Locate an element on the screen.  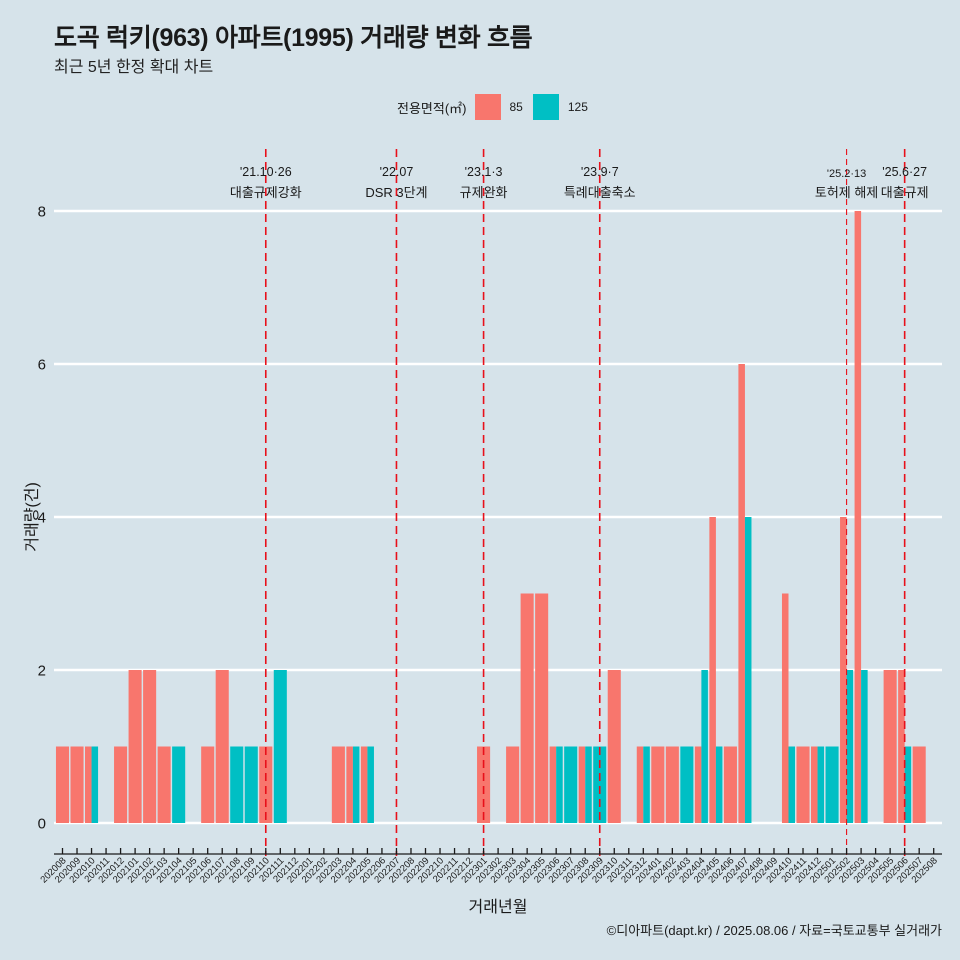
legend-label-125: 125 is located at coordinates (577, 107).